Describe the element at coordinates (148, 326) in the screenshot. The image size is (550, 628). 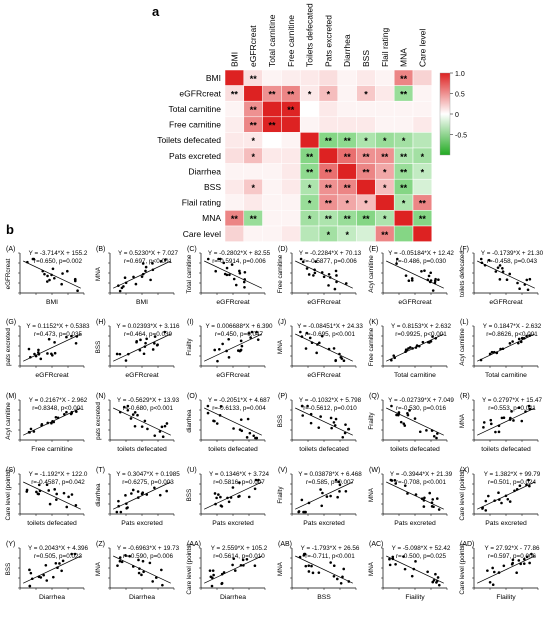
I see `scatter-equation: Y = 0.02393*X + 3.116` at that location.